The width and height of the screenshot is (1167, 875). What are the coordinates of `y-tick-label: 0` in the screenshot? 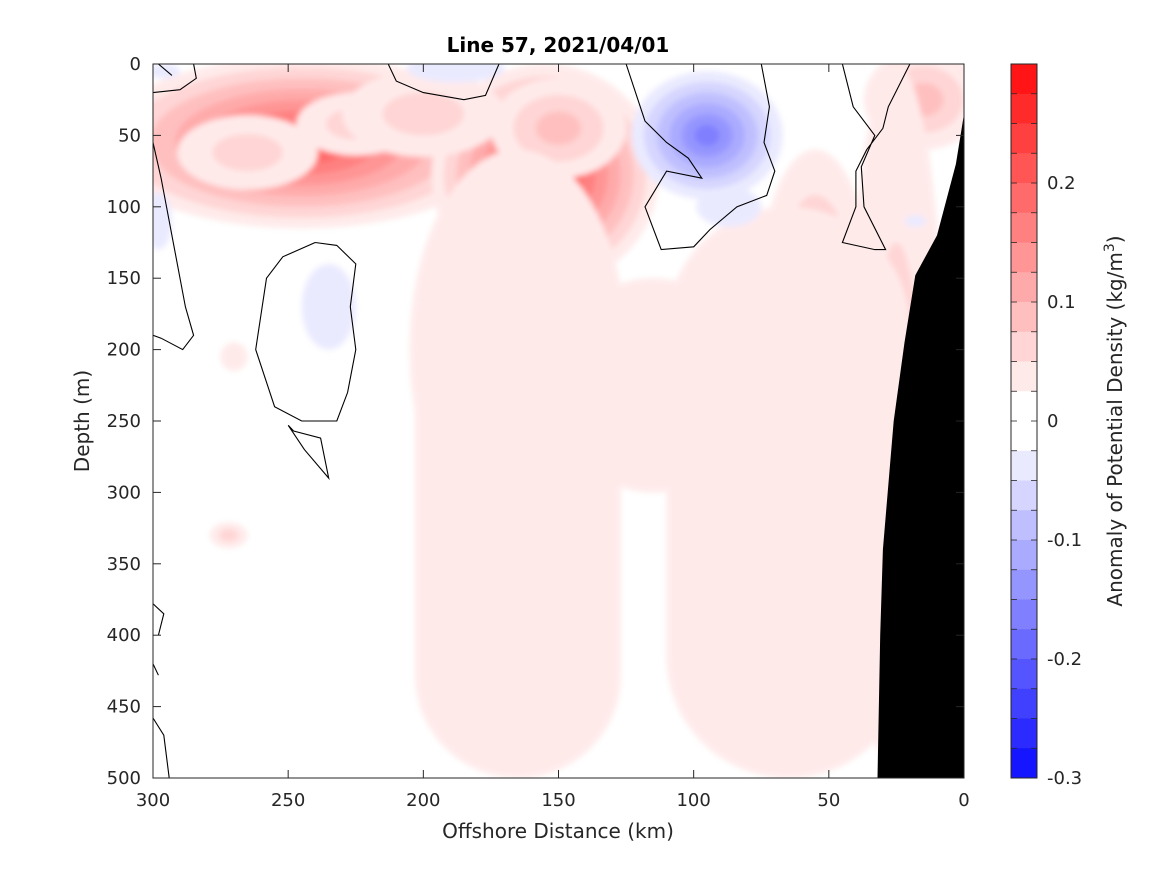 It's located at (135, 64).